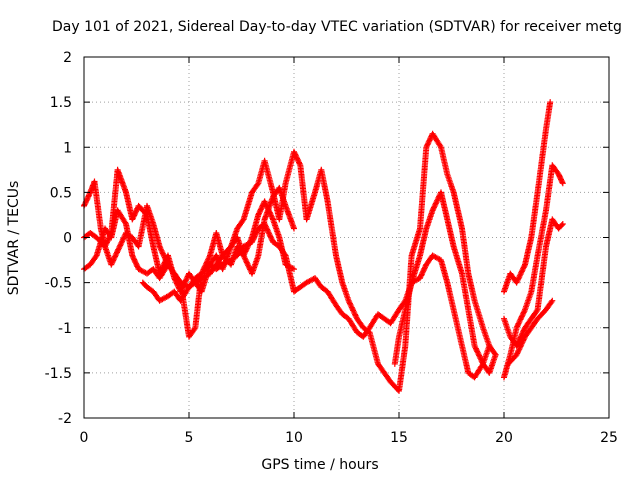 The height and width of the screenshot is (480, 640). What do you see at coordinates (65, 419) in the screenshot?
I see `y-tick-label: -2` at bounding box center [65, 419].